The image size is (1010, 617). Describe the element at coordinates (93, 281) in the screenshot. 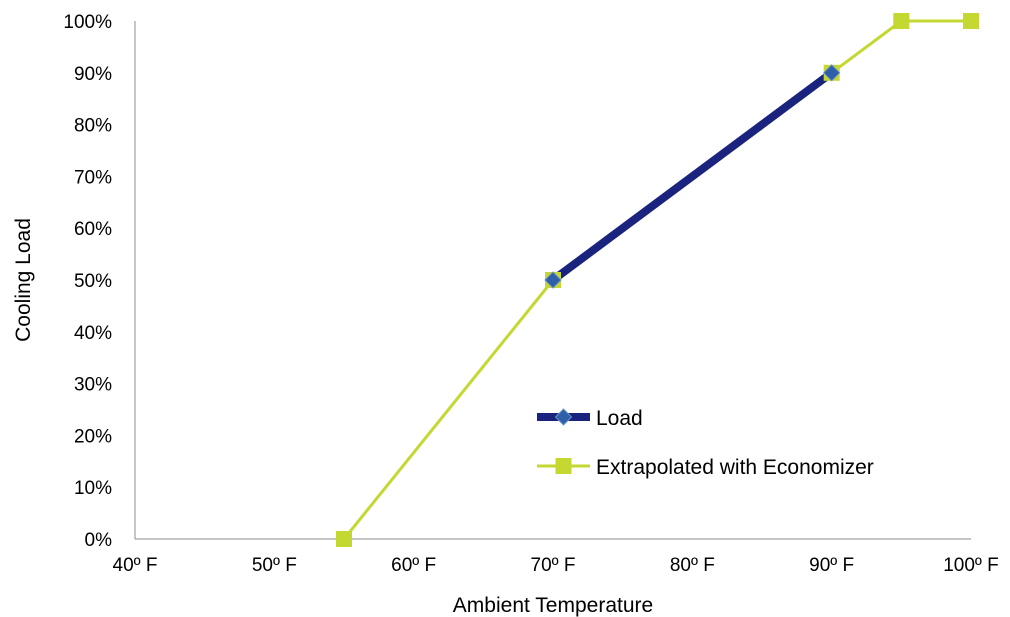

I see `y-tick-label: 50%` at that location.